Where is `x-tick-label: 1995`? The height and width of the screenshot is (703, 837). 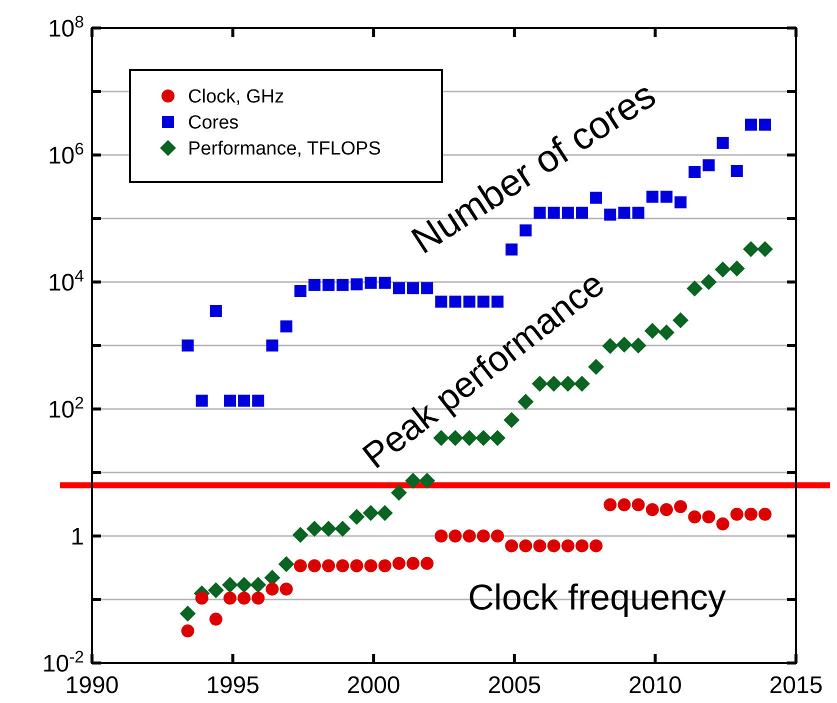 x-tick-label: 1995 is located at coordinates (233, 685).